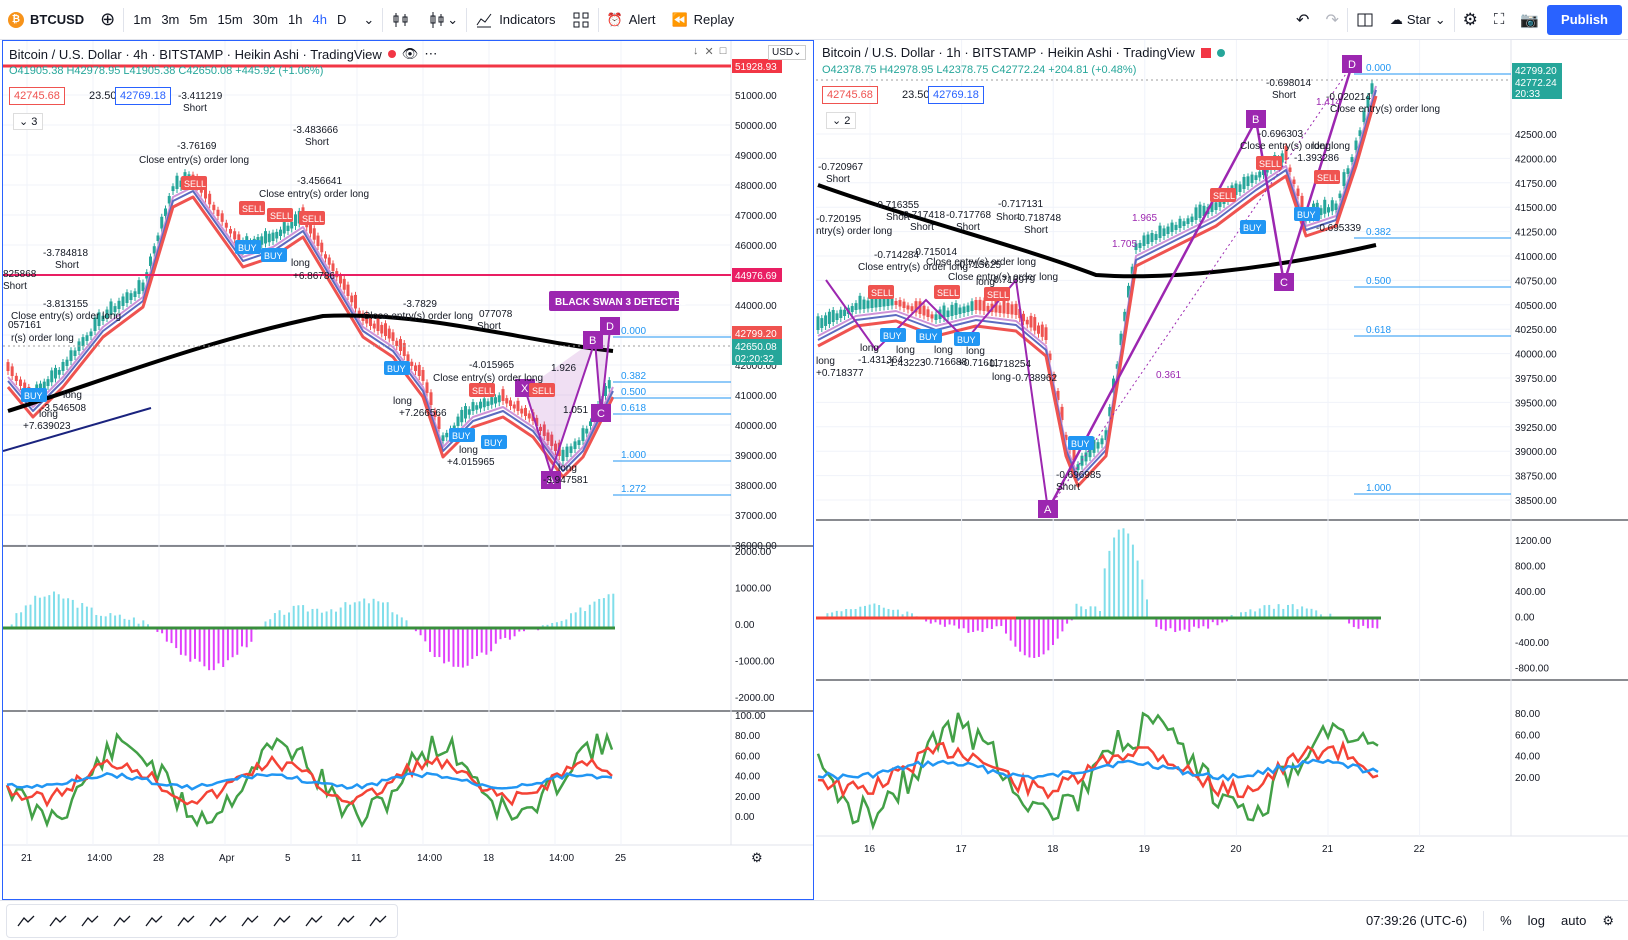 Image resolution: width=1628 pixels, height=940 pixels. What do you see at coordinates (709, 52) in the screenshot?
I see `close-icon: ✕` at bounding box center [709, 52].